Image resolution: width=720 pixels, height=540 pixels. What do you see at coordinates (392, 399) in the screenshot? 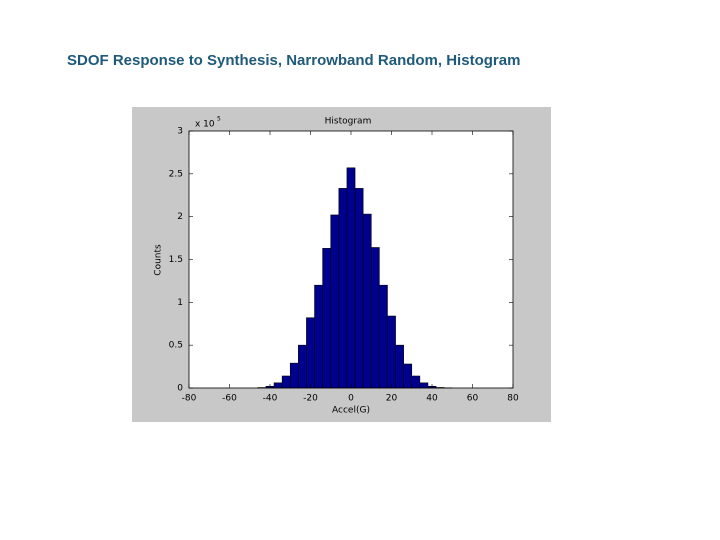
I see `x-tick-label: 20` at bounding box center [392, 399].